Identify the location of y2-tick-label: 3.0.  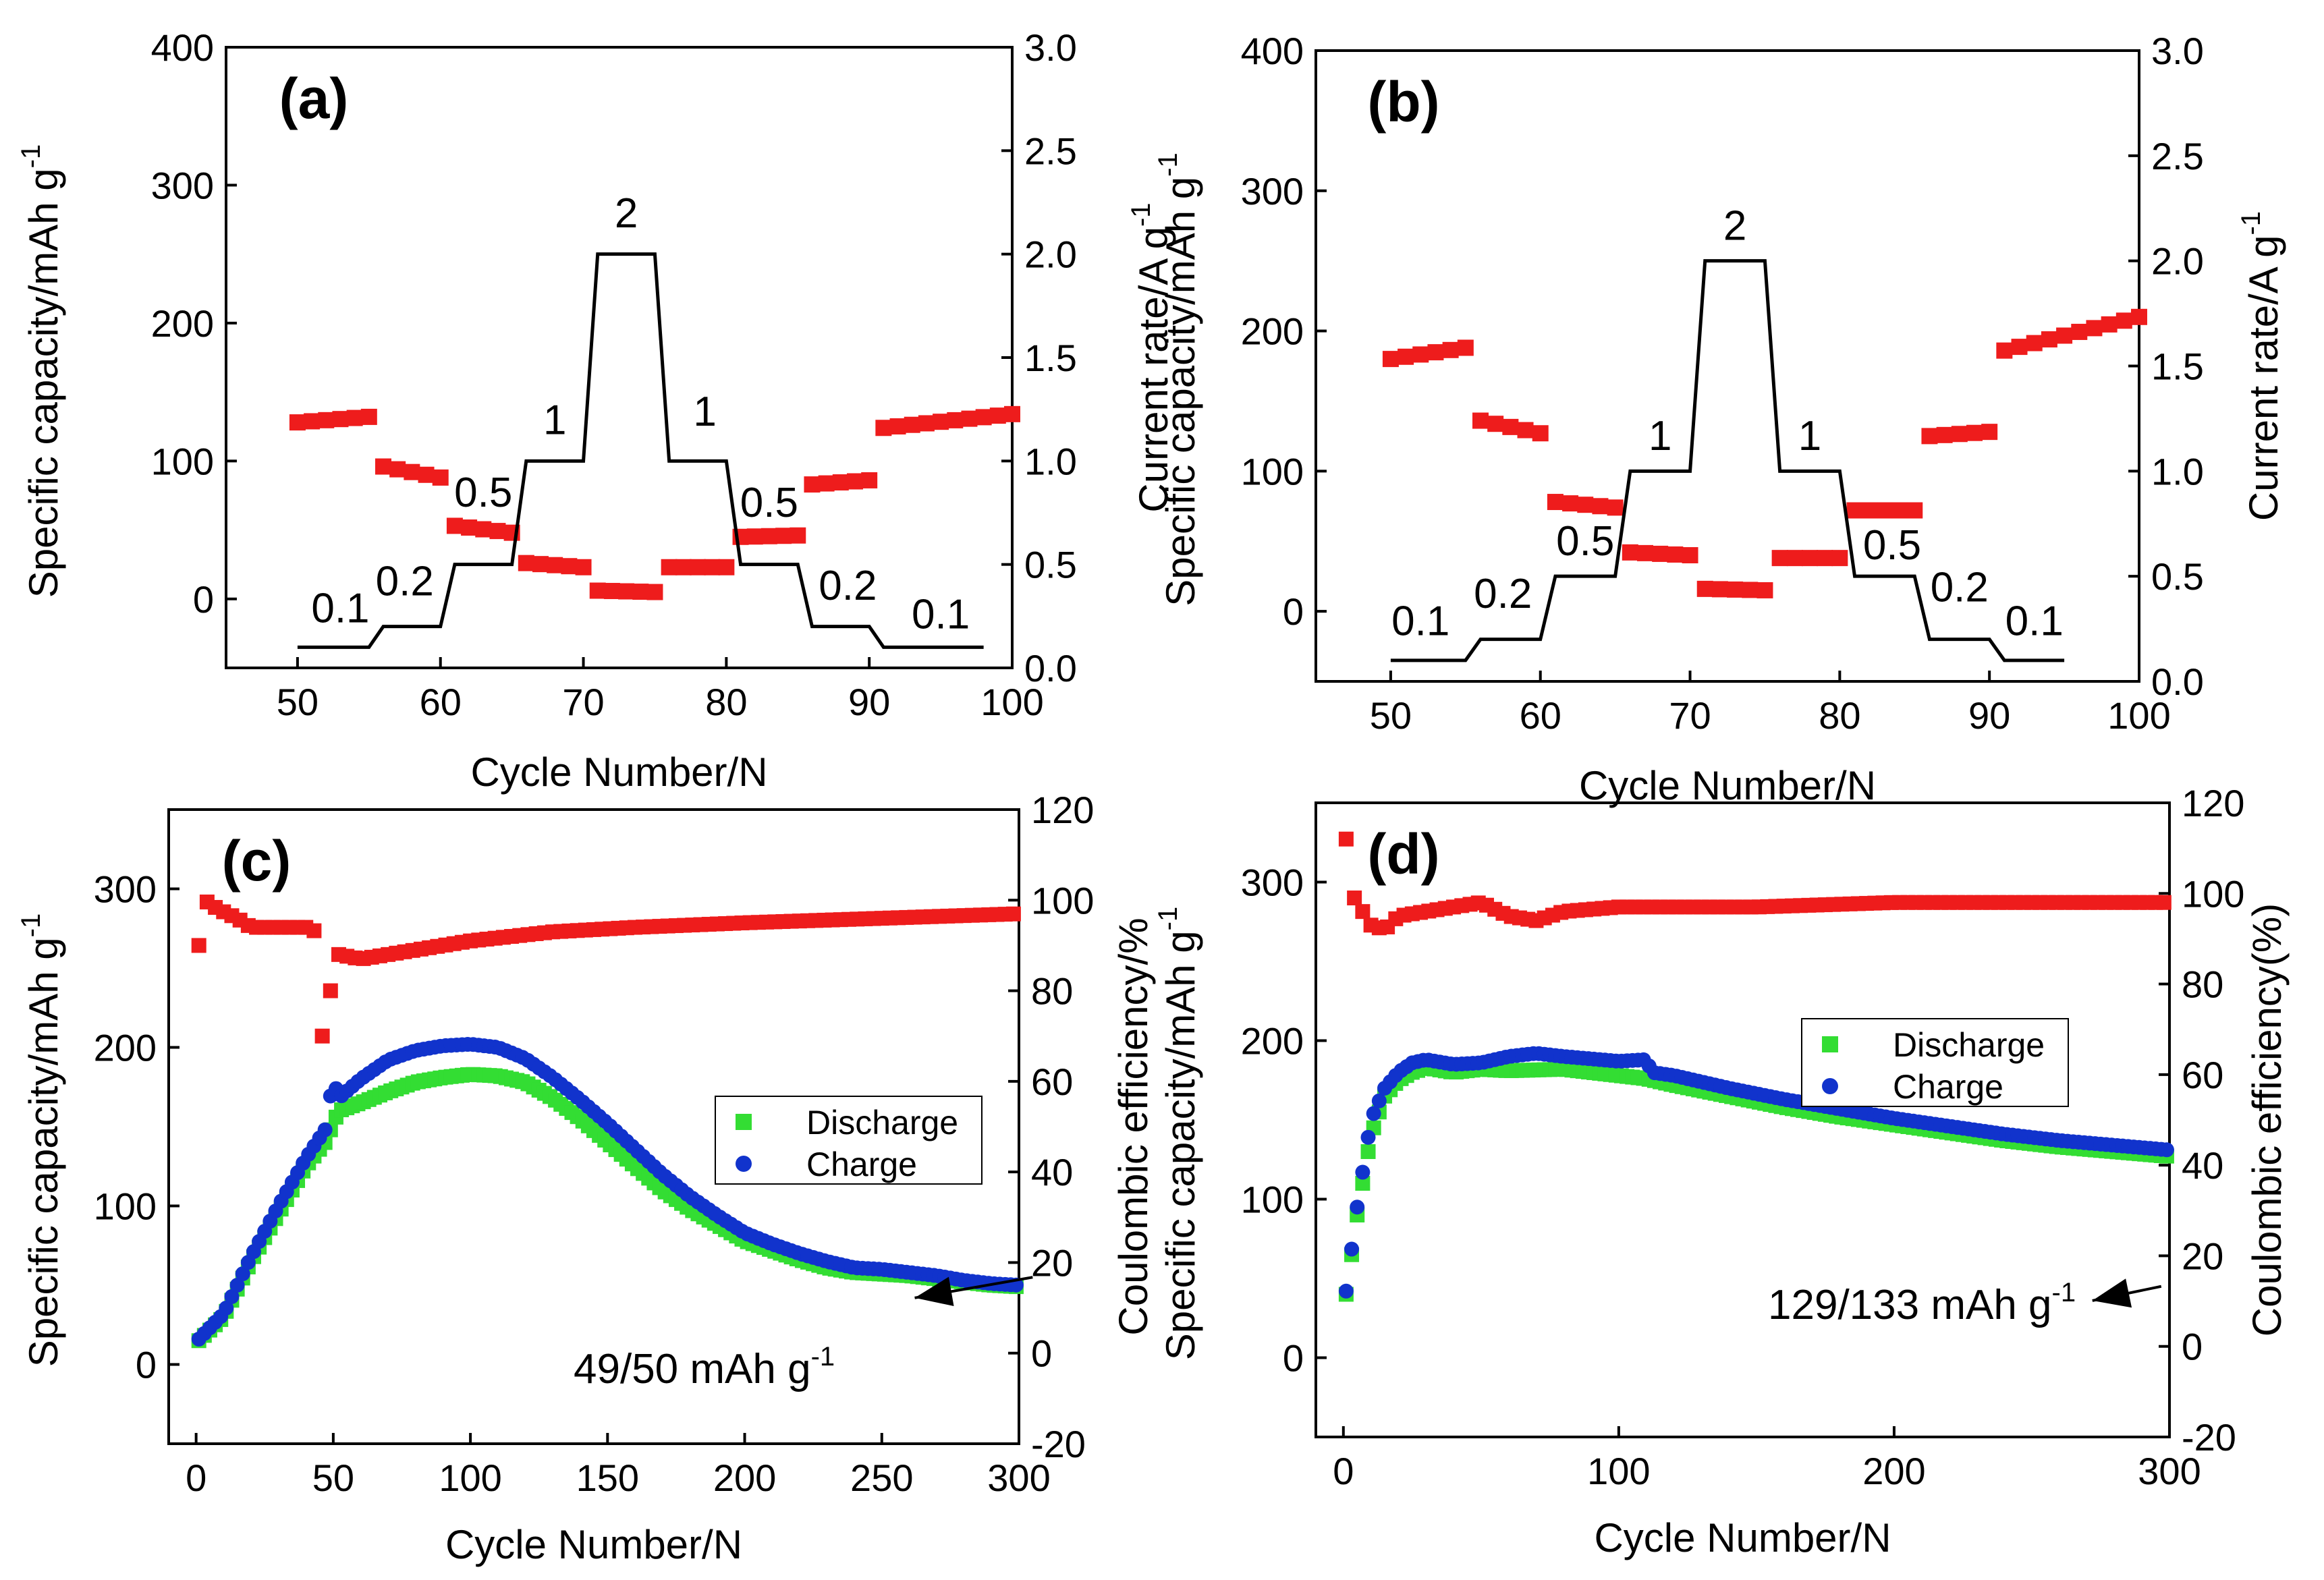
(1050, 47).